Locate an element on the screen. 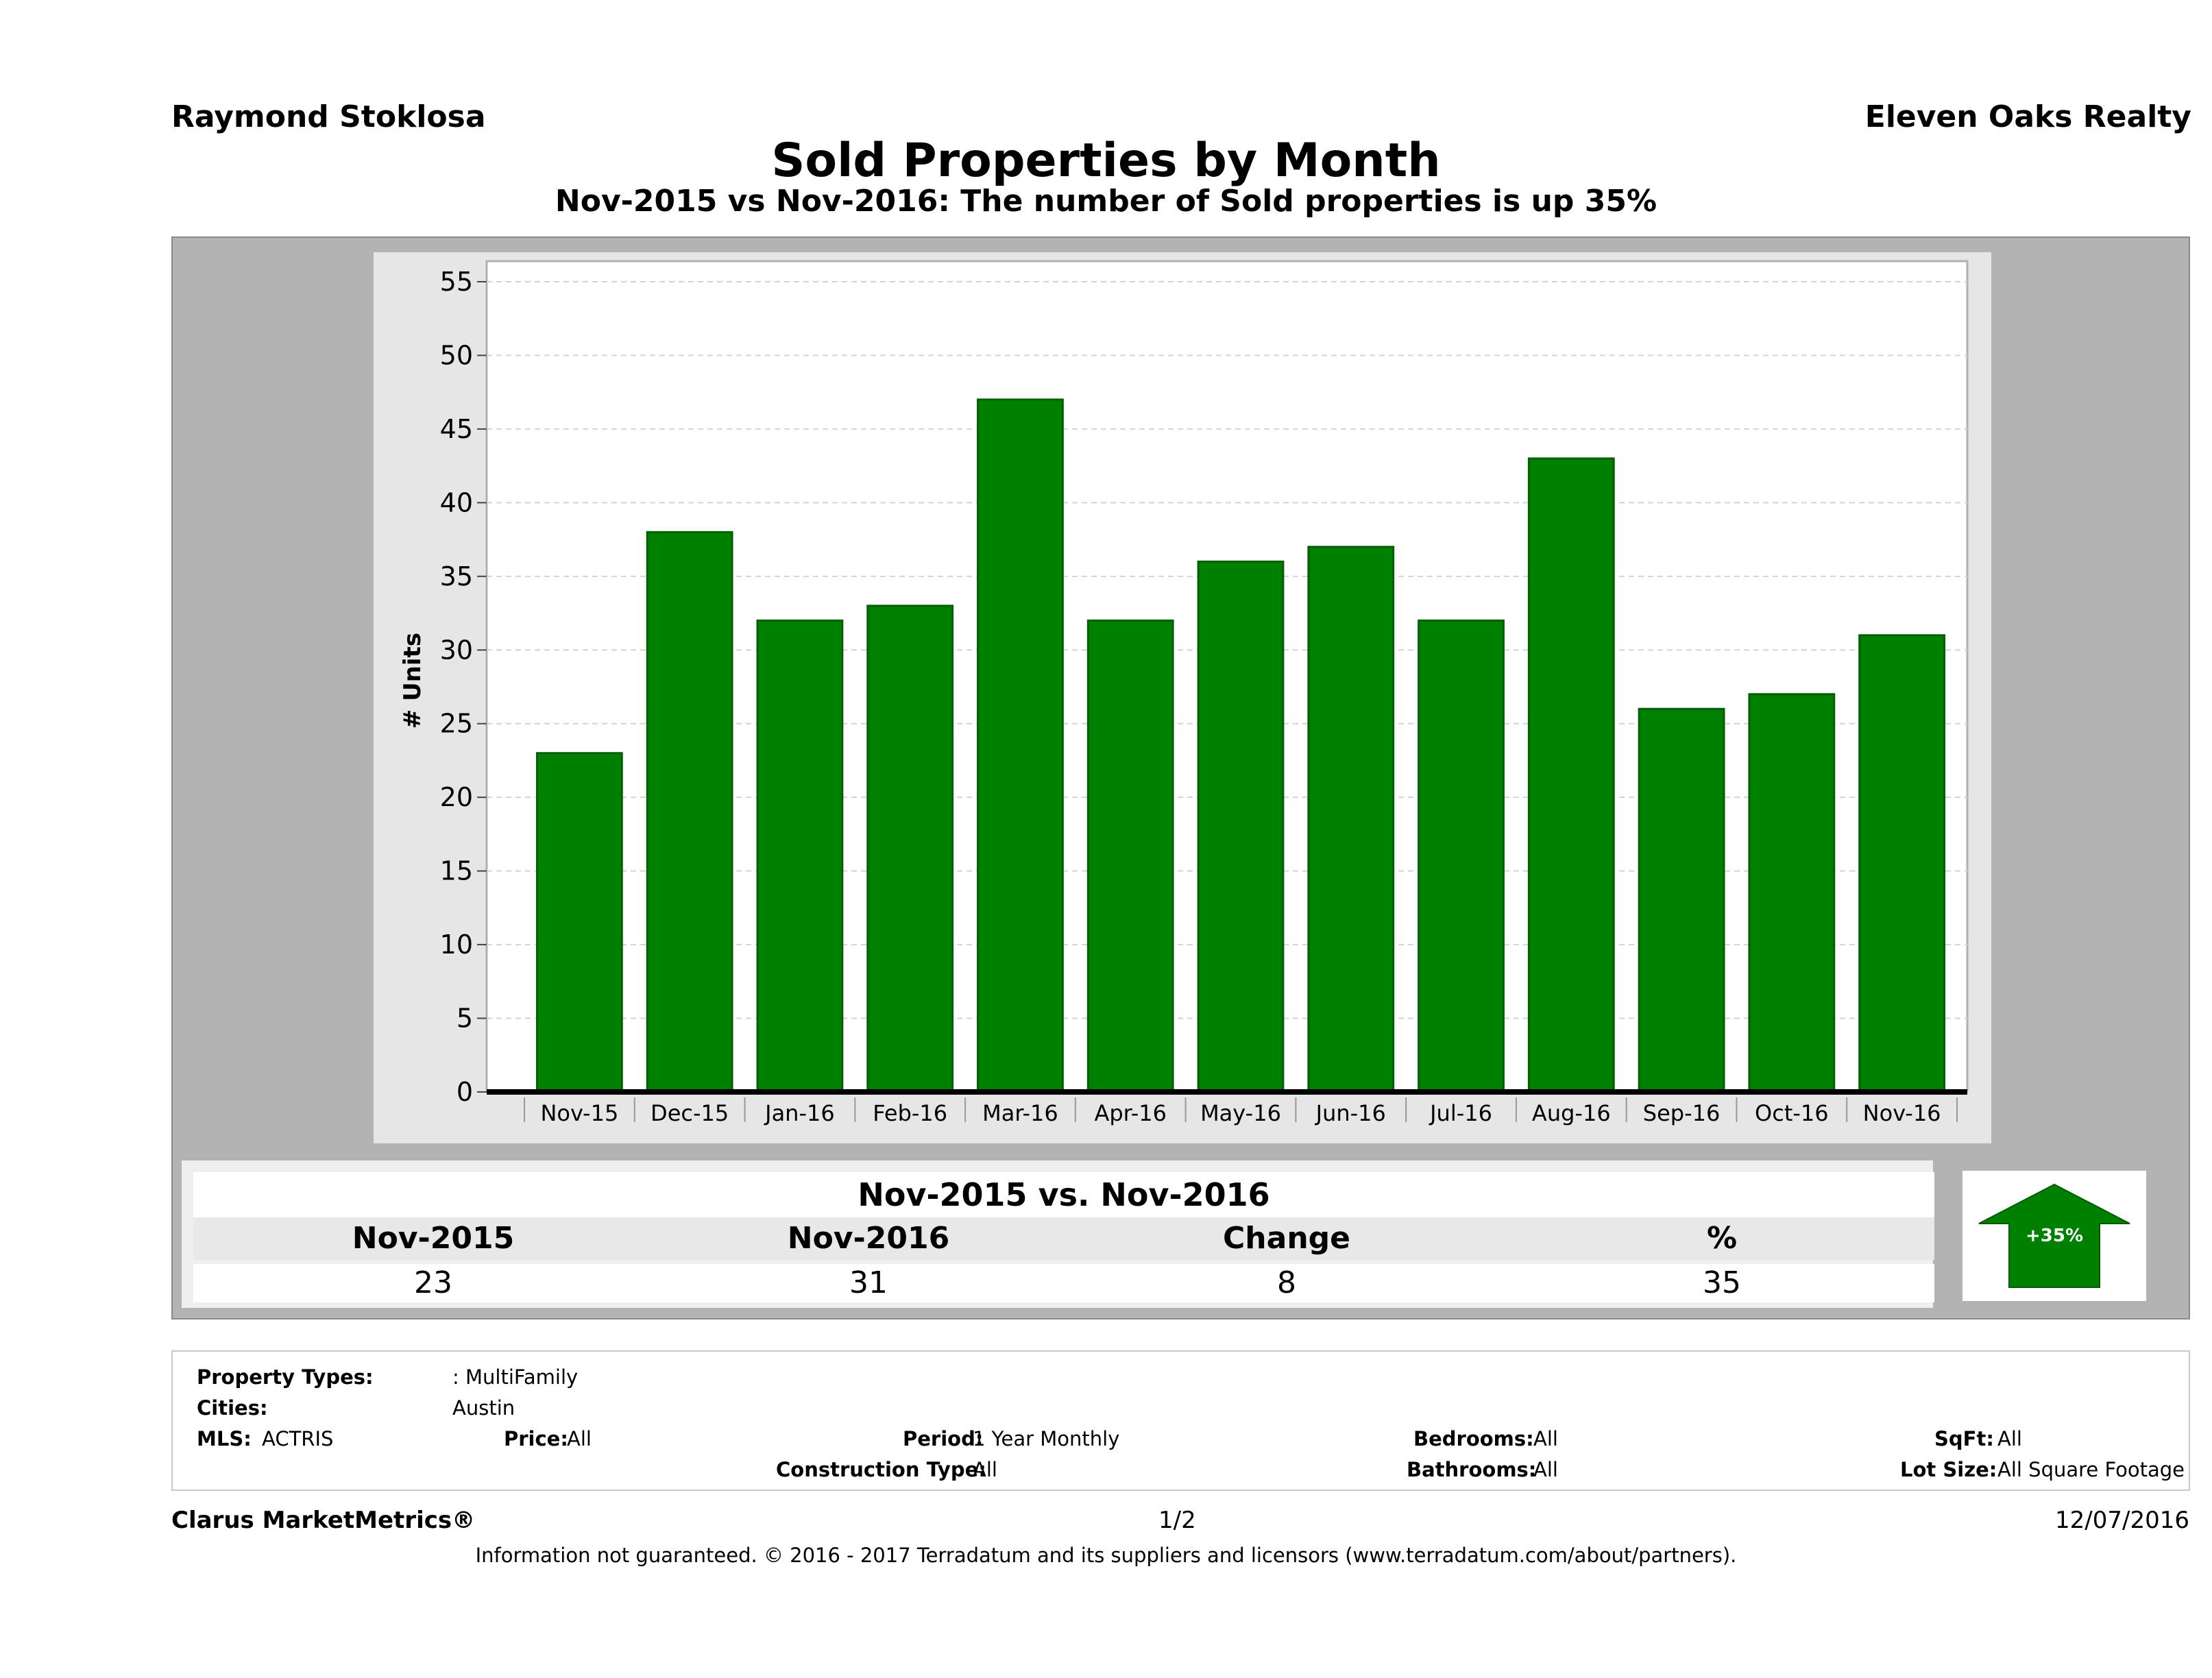 This screenshot has width=2212, height=1678. comparison-heading: Nov-2015 vs. Nov-2016 is located at coordinates (1063, 1194).